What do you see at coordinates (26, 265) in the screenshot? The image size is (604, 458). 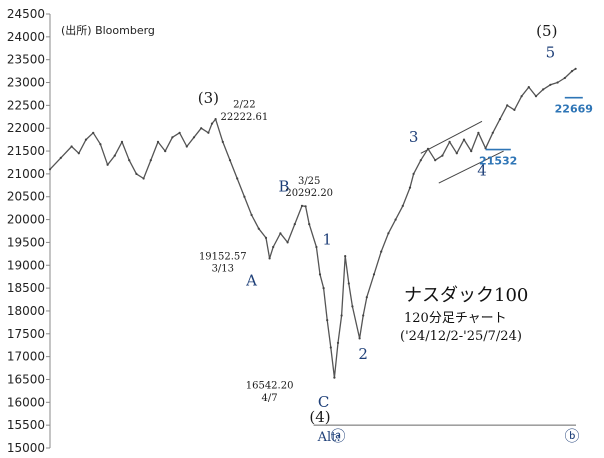 I see `y-tick-label: 19000` at bounding box center [26, 265].